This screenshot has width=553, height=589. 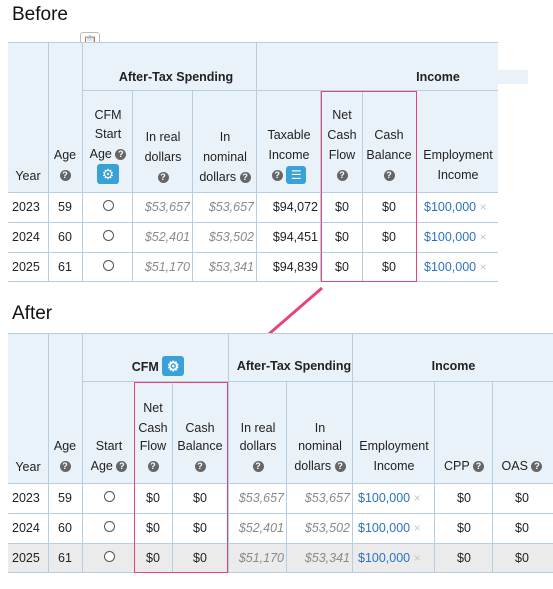 I want to click on col-header-cash: Cash, so click(x=389, y=135).